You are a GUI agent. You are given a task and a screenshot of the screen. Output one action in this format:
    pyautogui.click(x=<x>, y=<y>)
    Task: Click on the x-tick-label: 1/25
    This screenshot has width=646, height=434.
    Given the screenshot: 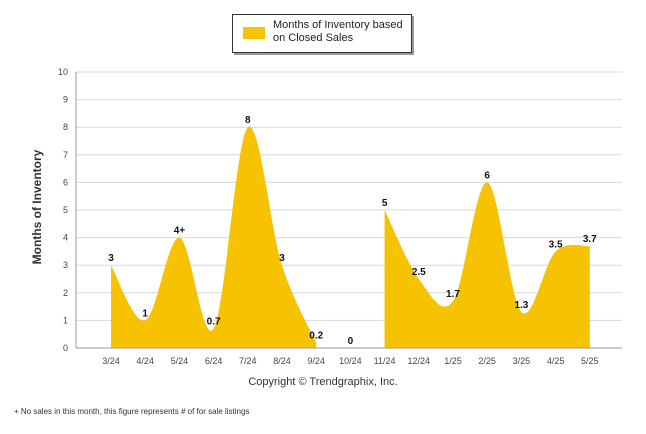 What is the action you would take?
    pyautogui.click(x=453, y=361)
    